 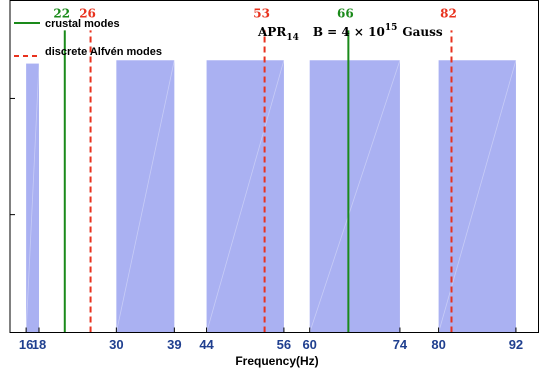 What do you see at coordinates (103, 52) in the screenshot?
I see `legend-label-discrete-alfven-modes: discrete Alfvén modes` at bounding box center [103, 52].